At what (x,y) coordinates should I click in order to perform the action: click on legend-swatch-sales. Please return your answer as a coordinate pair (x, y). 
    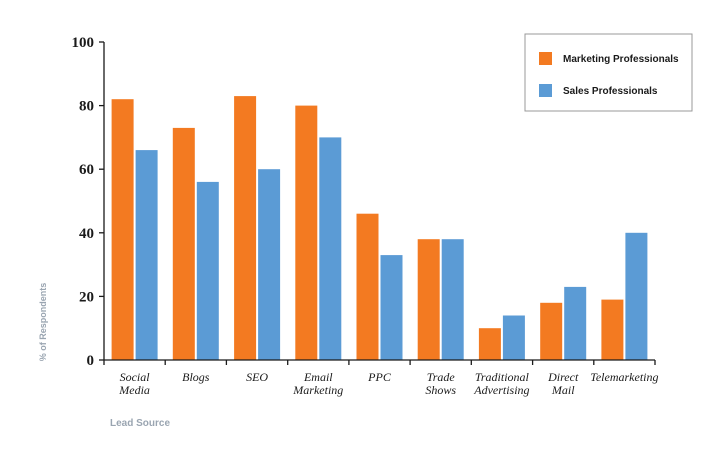
    Looking at the image, I should click on (545, 90).